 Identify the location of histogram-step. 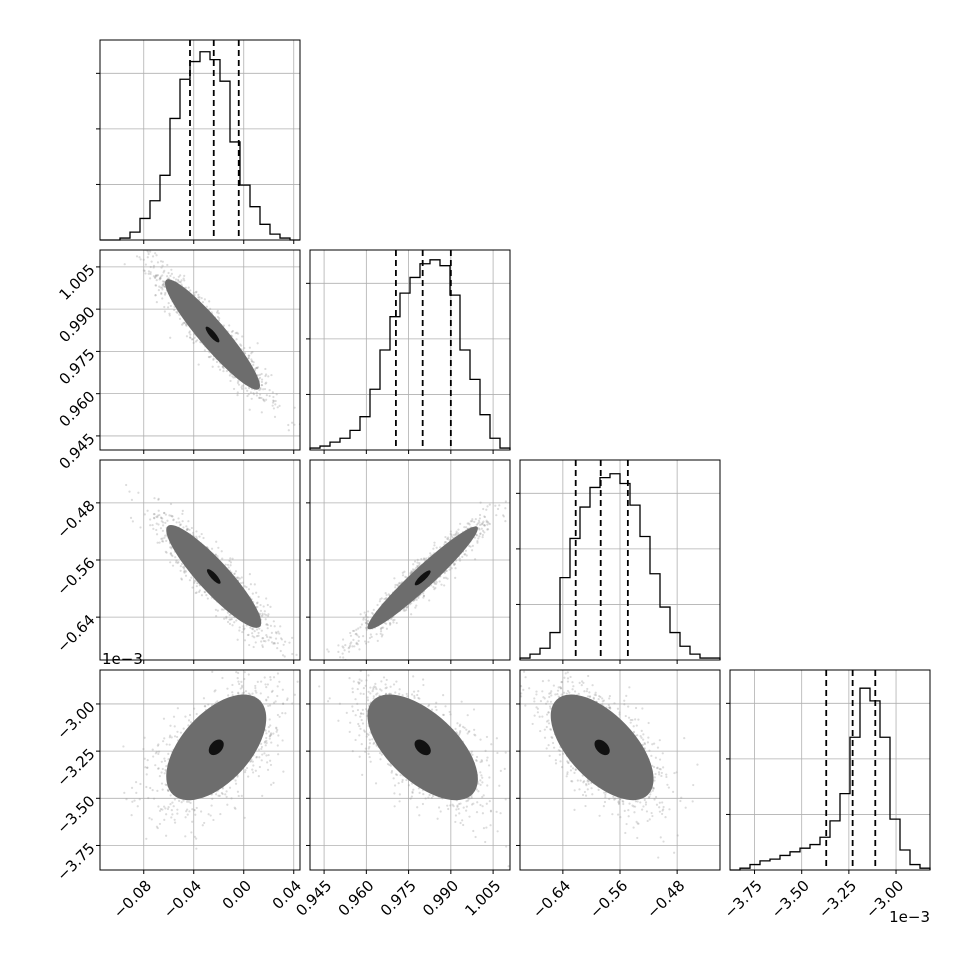
(830, 779).